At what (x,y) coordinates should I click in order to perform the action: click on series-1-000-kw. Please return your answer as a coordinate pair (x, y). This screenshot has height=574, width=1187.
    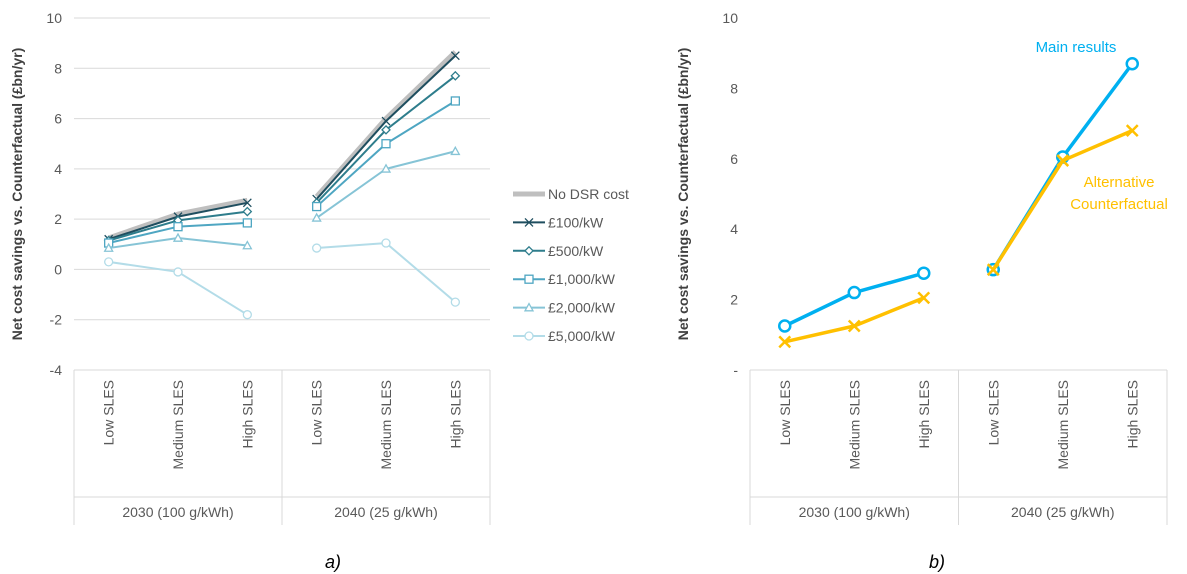
    Looking at the image, I should click on (282, 172).